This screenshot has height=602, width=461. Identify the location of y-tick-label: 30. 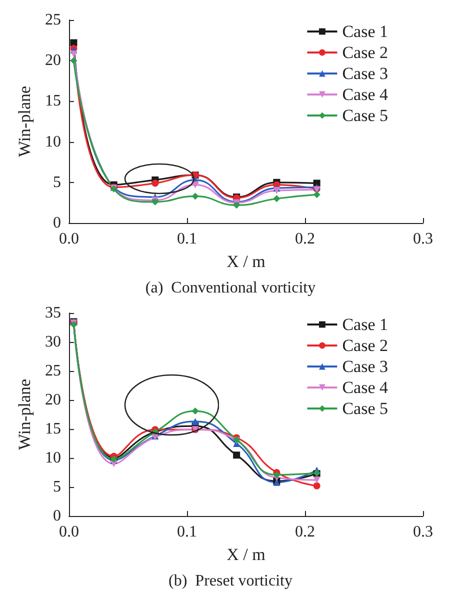
(53, 342).